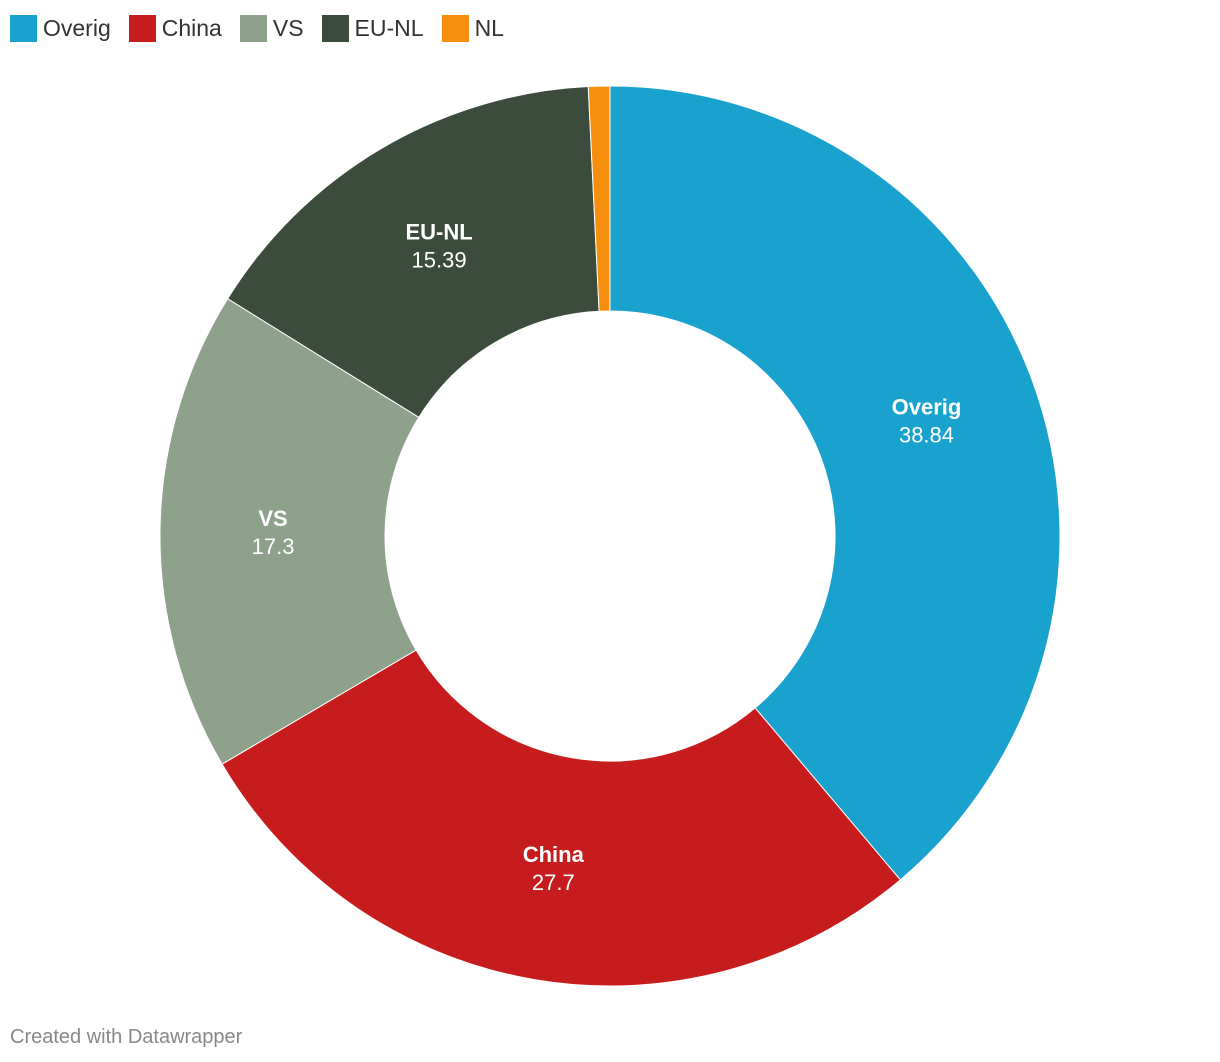 This screenshot has height=1062, width=1220. Describe the element at coordinates (142, 28) in the screenshot. I see `legend-swatch-china` at that location.